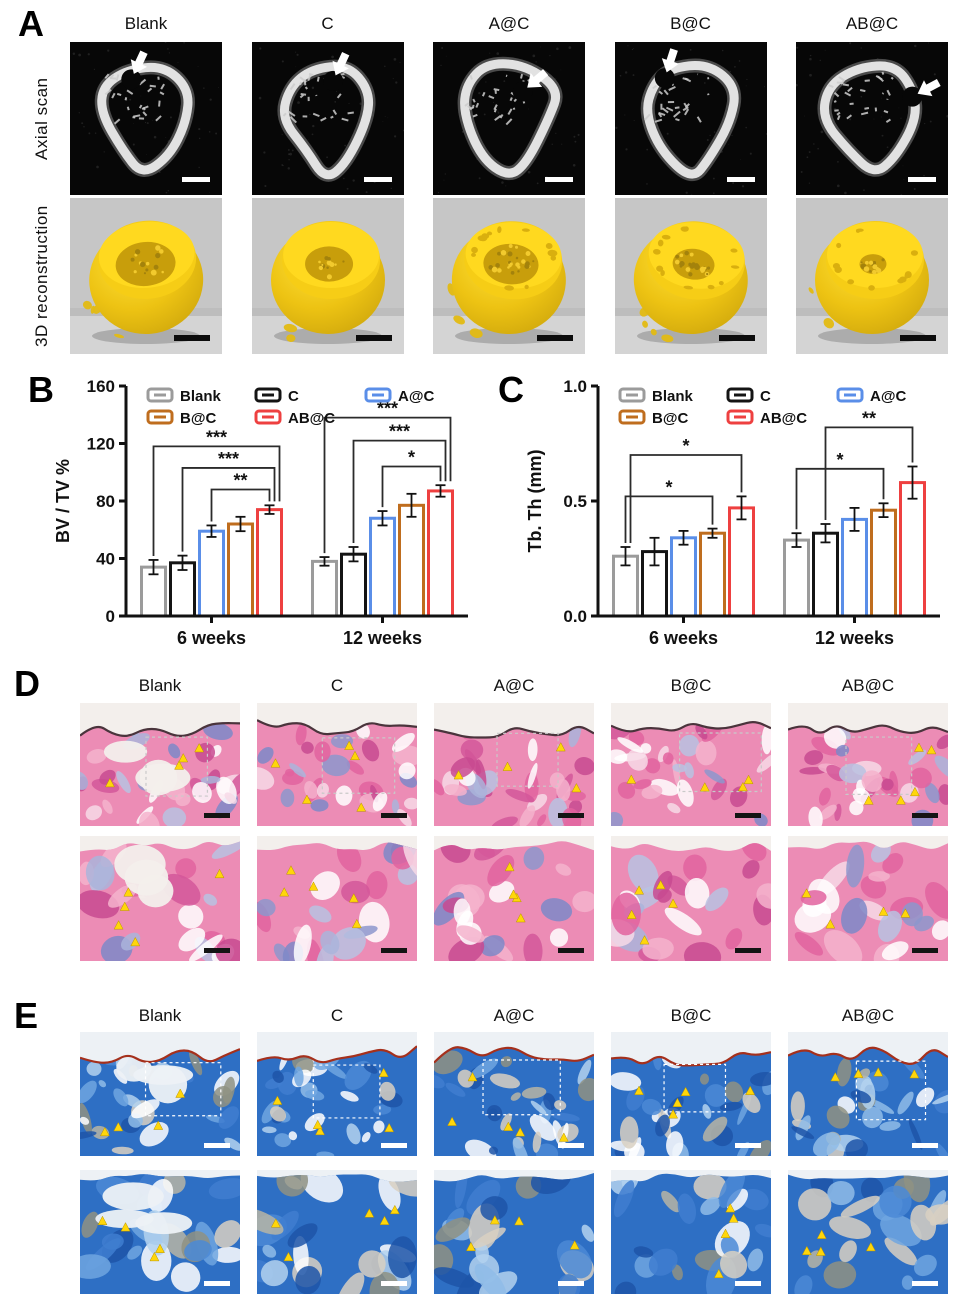 The width and height of the screenshot is (955, 1306). Describe the element at coordinates (535, 501) in the screenshot. I see `y-axis-label: Tb. Th (mm)` at that location.